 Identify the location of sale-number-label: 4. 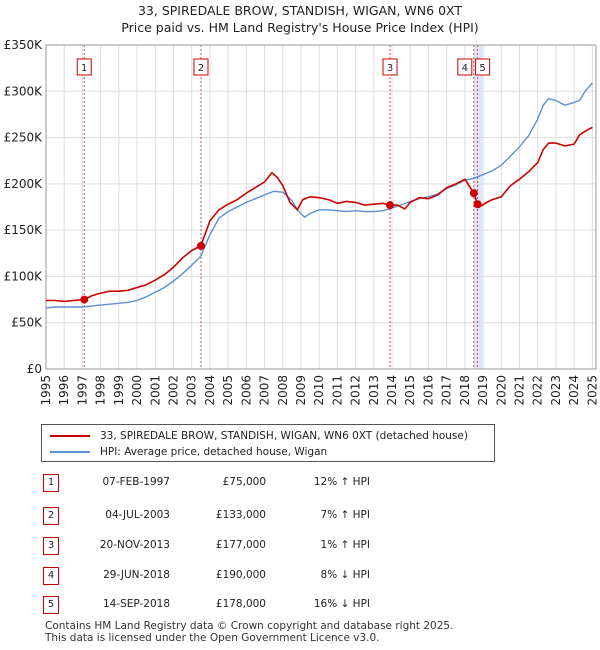
(465, 68).